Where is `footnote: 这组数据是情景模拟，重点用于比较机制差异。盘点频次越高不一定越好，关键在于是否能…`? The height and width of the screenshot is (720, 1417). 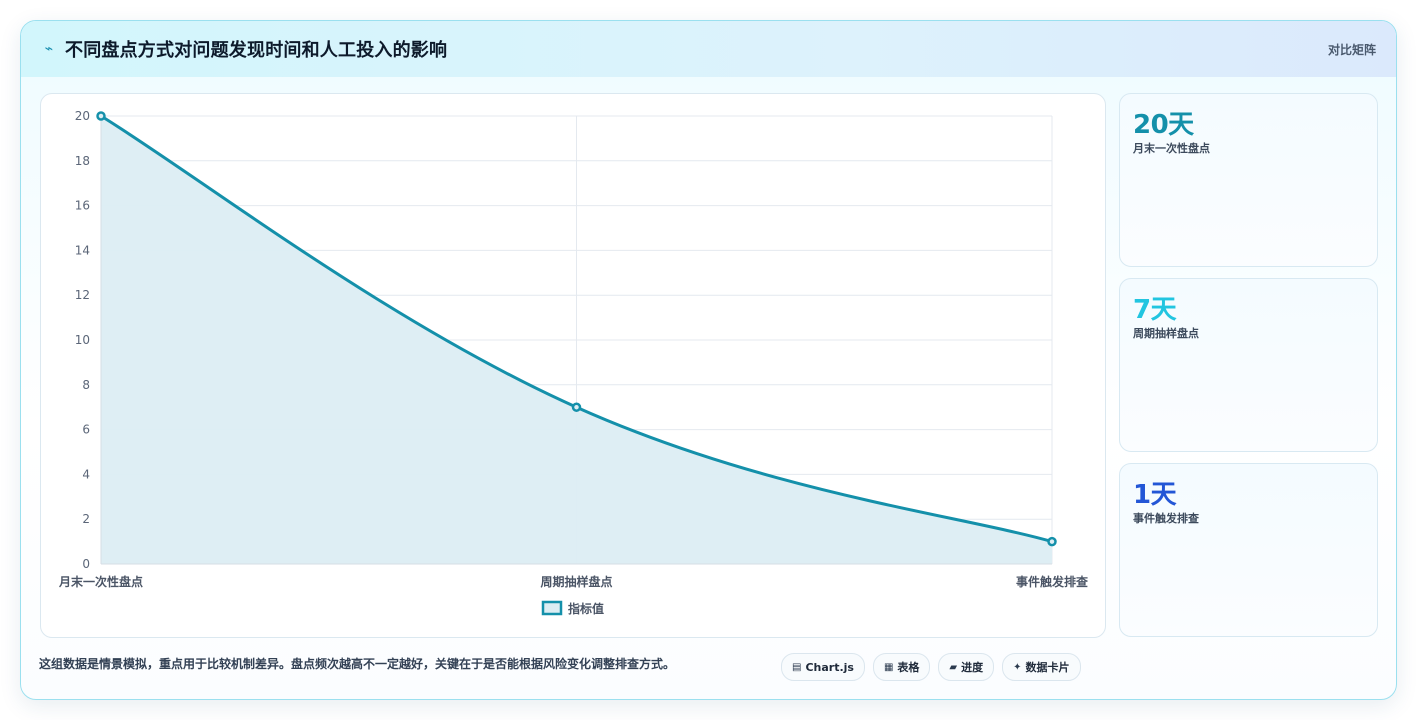 footnote: 这组数据是情景模拟，重点用于比较机制差异。盘点频次越高不一定越好，关键在于是否能… is located at coordinates (357, 664).